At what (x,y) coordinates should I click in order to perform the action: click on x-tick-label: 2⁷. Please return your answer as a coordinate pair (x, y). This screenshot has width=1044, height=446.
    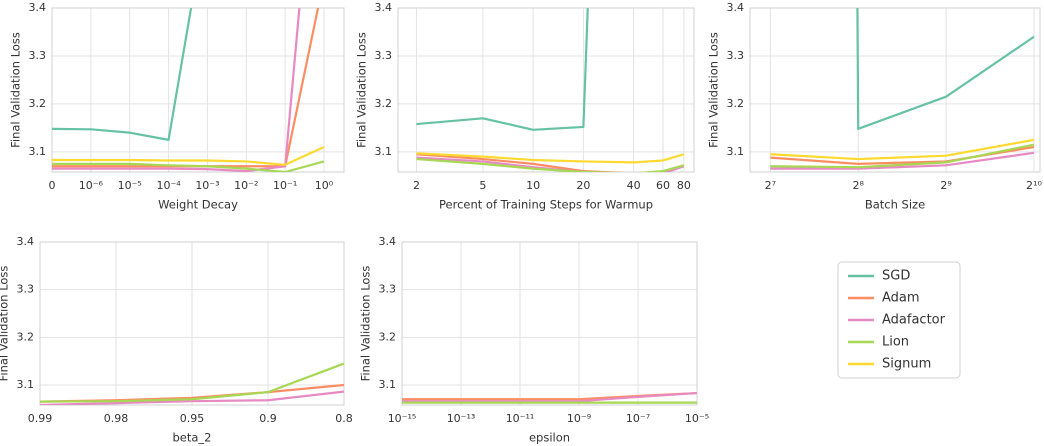
    Looking at the image, I should click on (770, 185).